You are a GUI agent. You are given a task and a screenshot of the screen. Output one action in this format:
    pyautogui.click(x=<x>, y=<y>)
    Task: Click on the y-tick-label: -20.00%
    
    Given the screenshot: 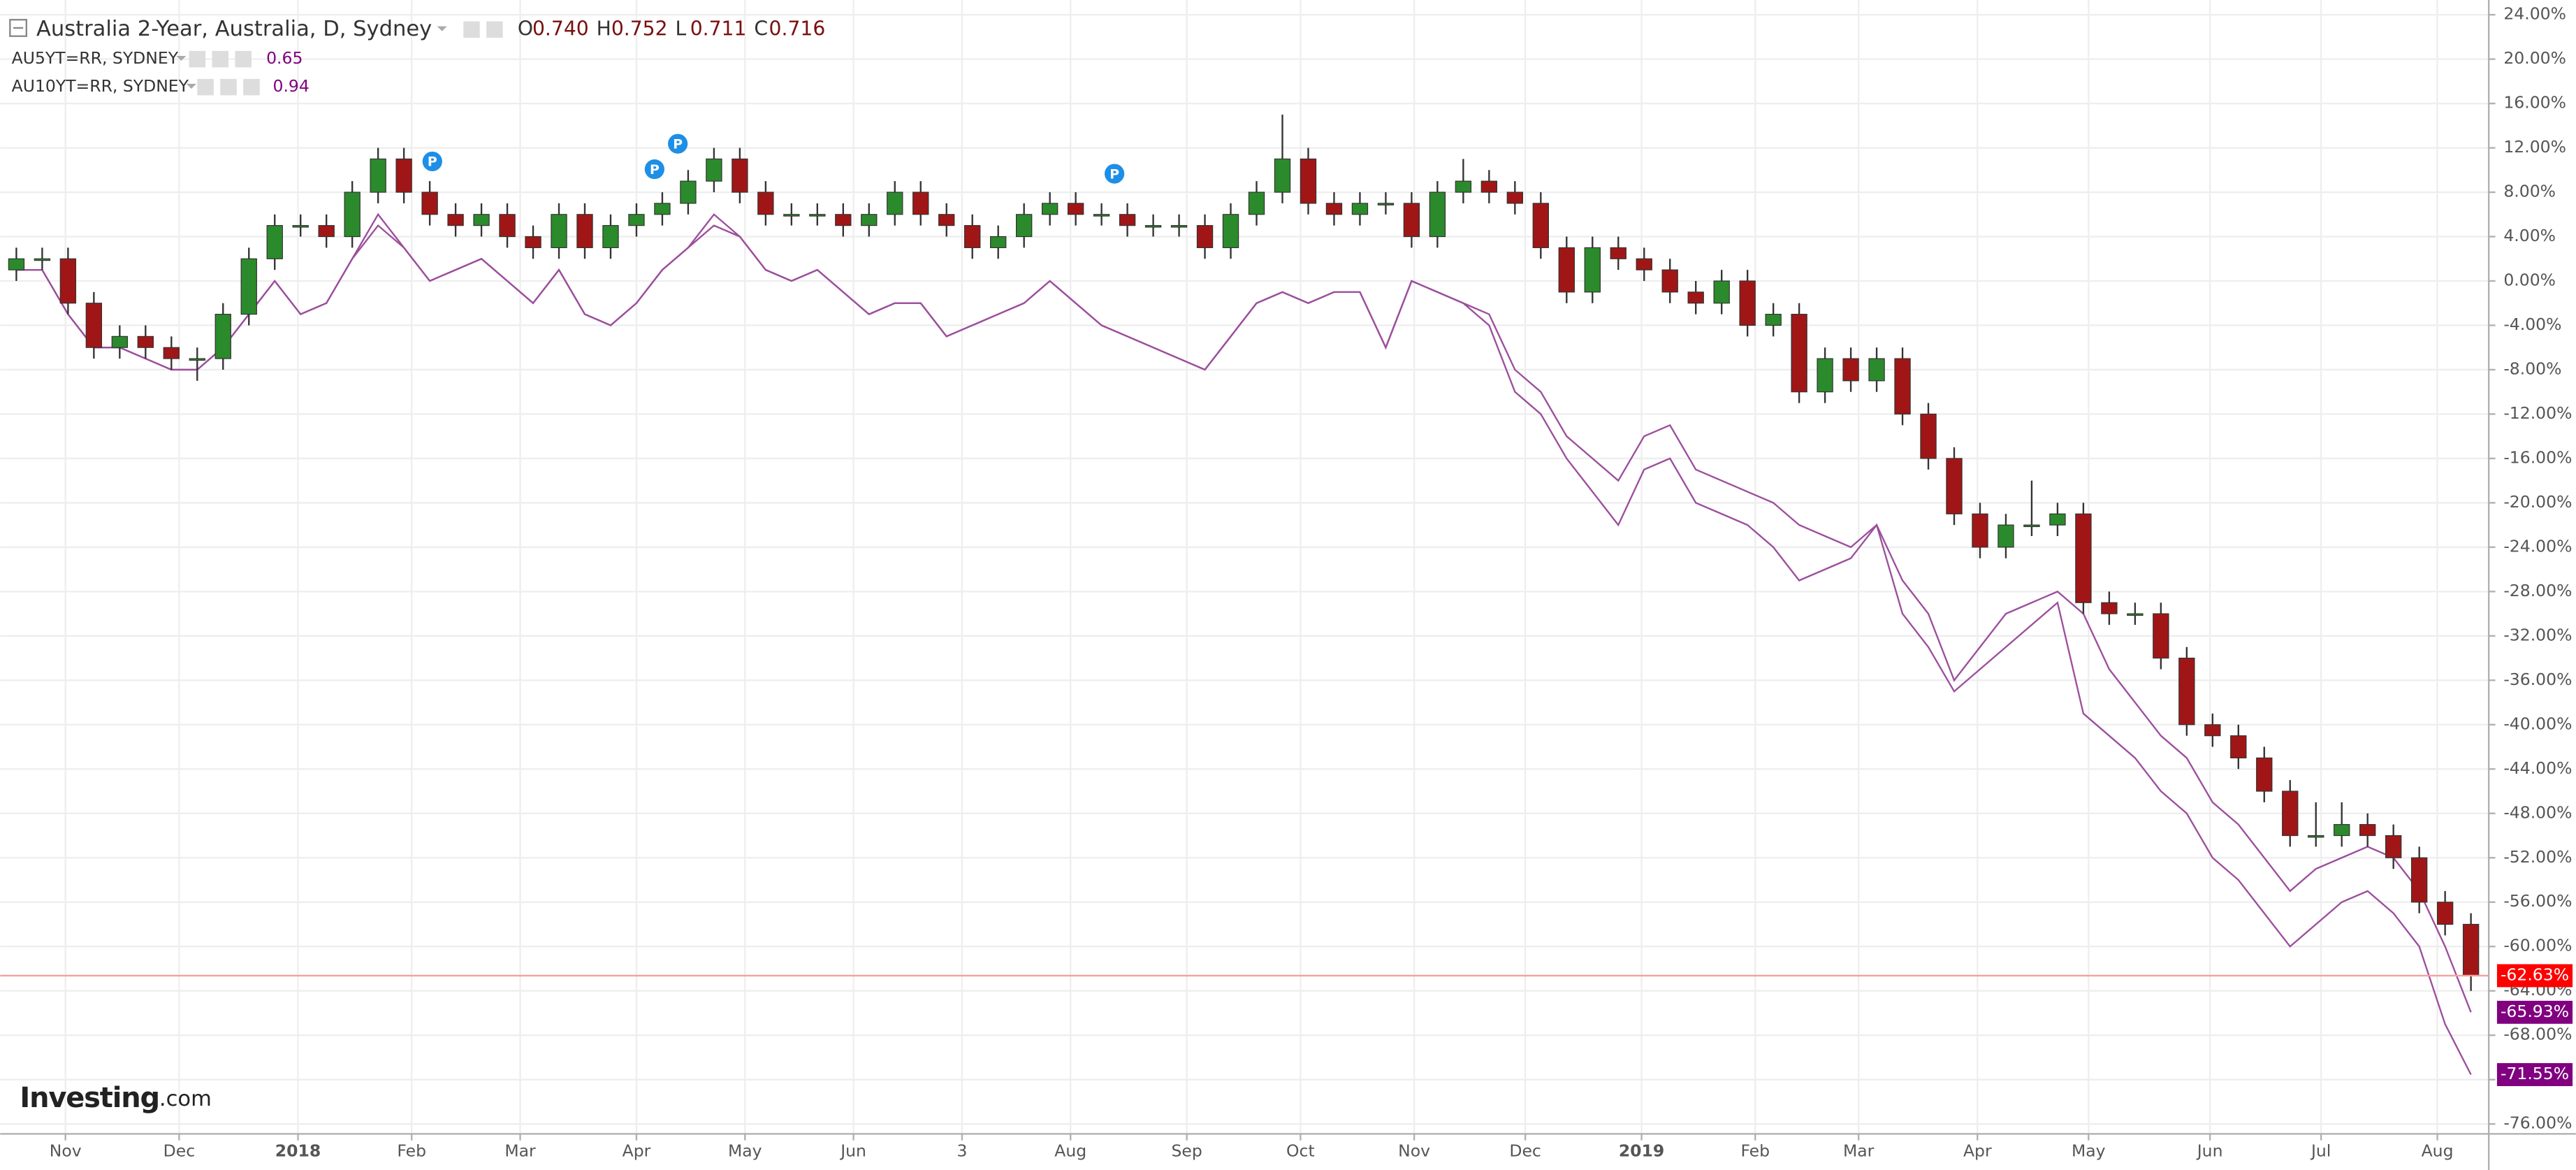 What is the action you would take?
    pyautogui.click(x=2537, y=502)
    